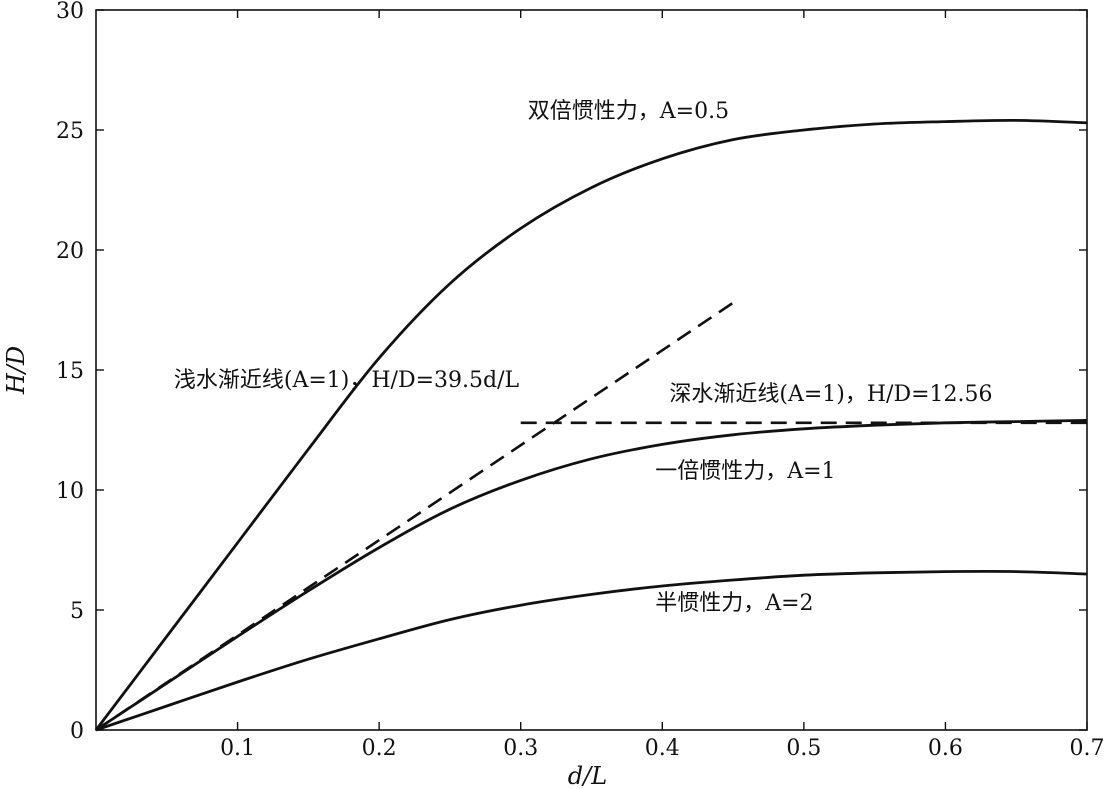 This screenshot has height=789, width=1114. I want to click on annotation-3: 深水渐近线(A=1)，H/D=12.56, so click(830, 394).